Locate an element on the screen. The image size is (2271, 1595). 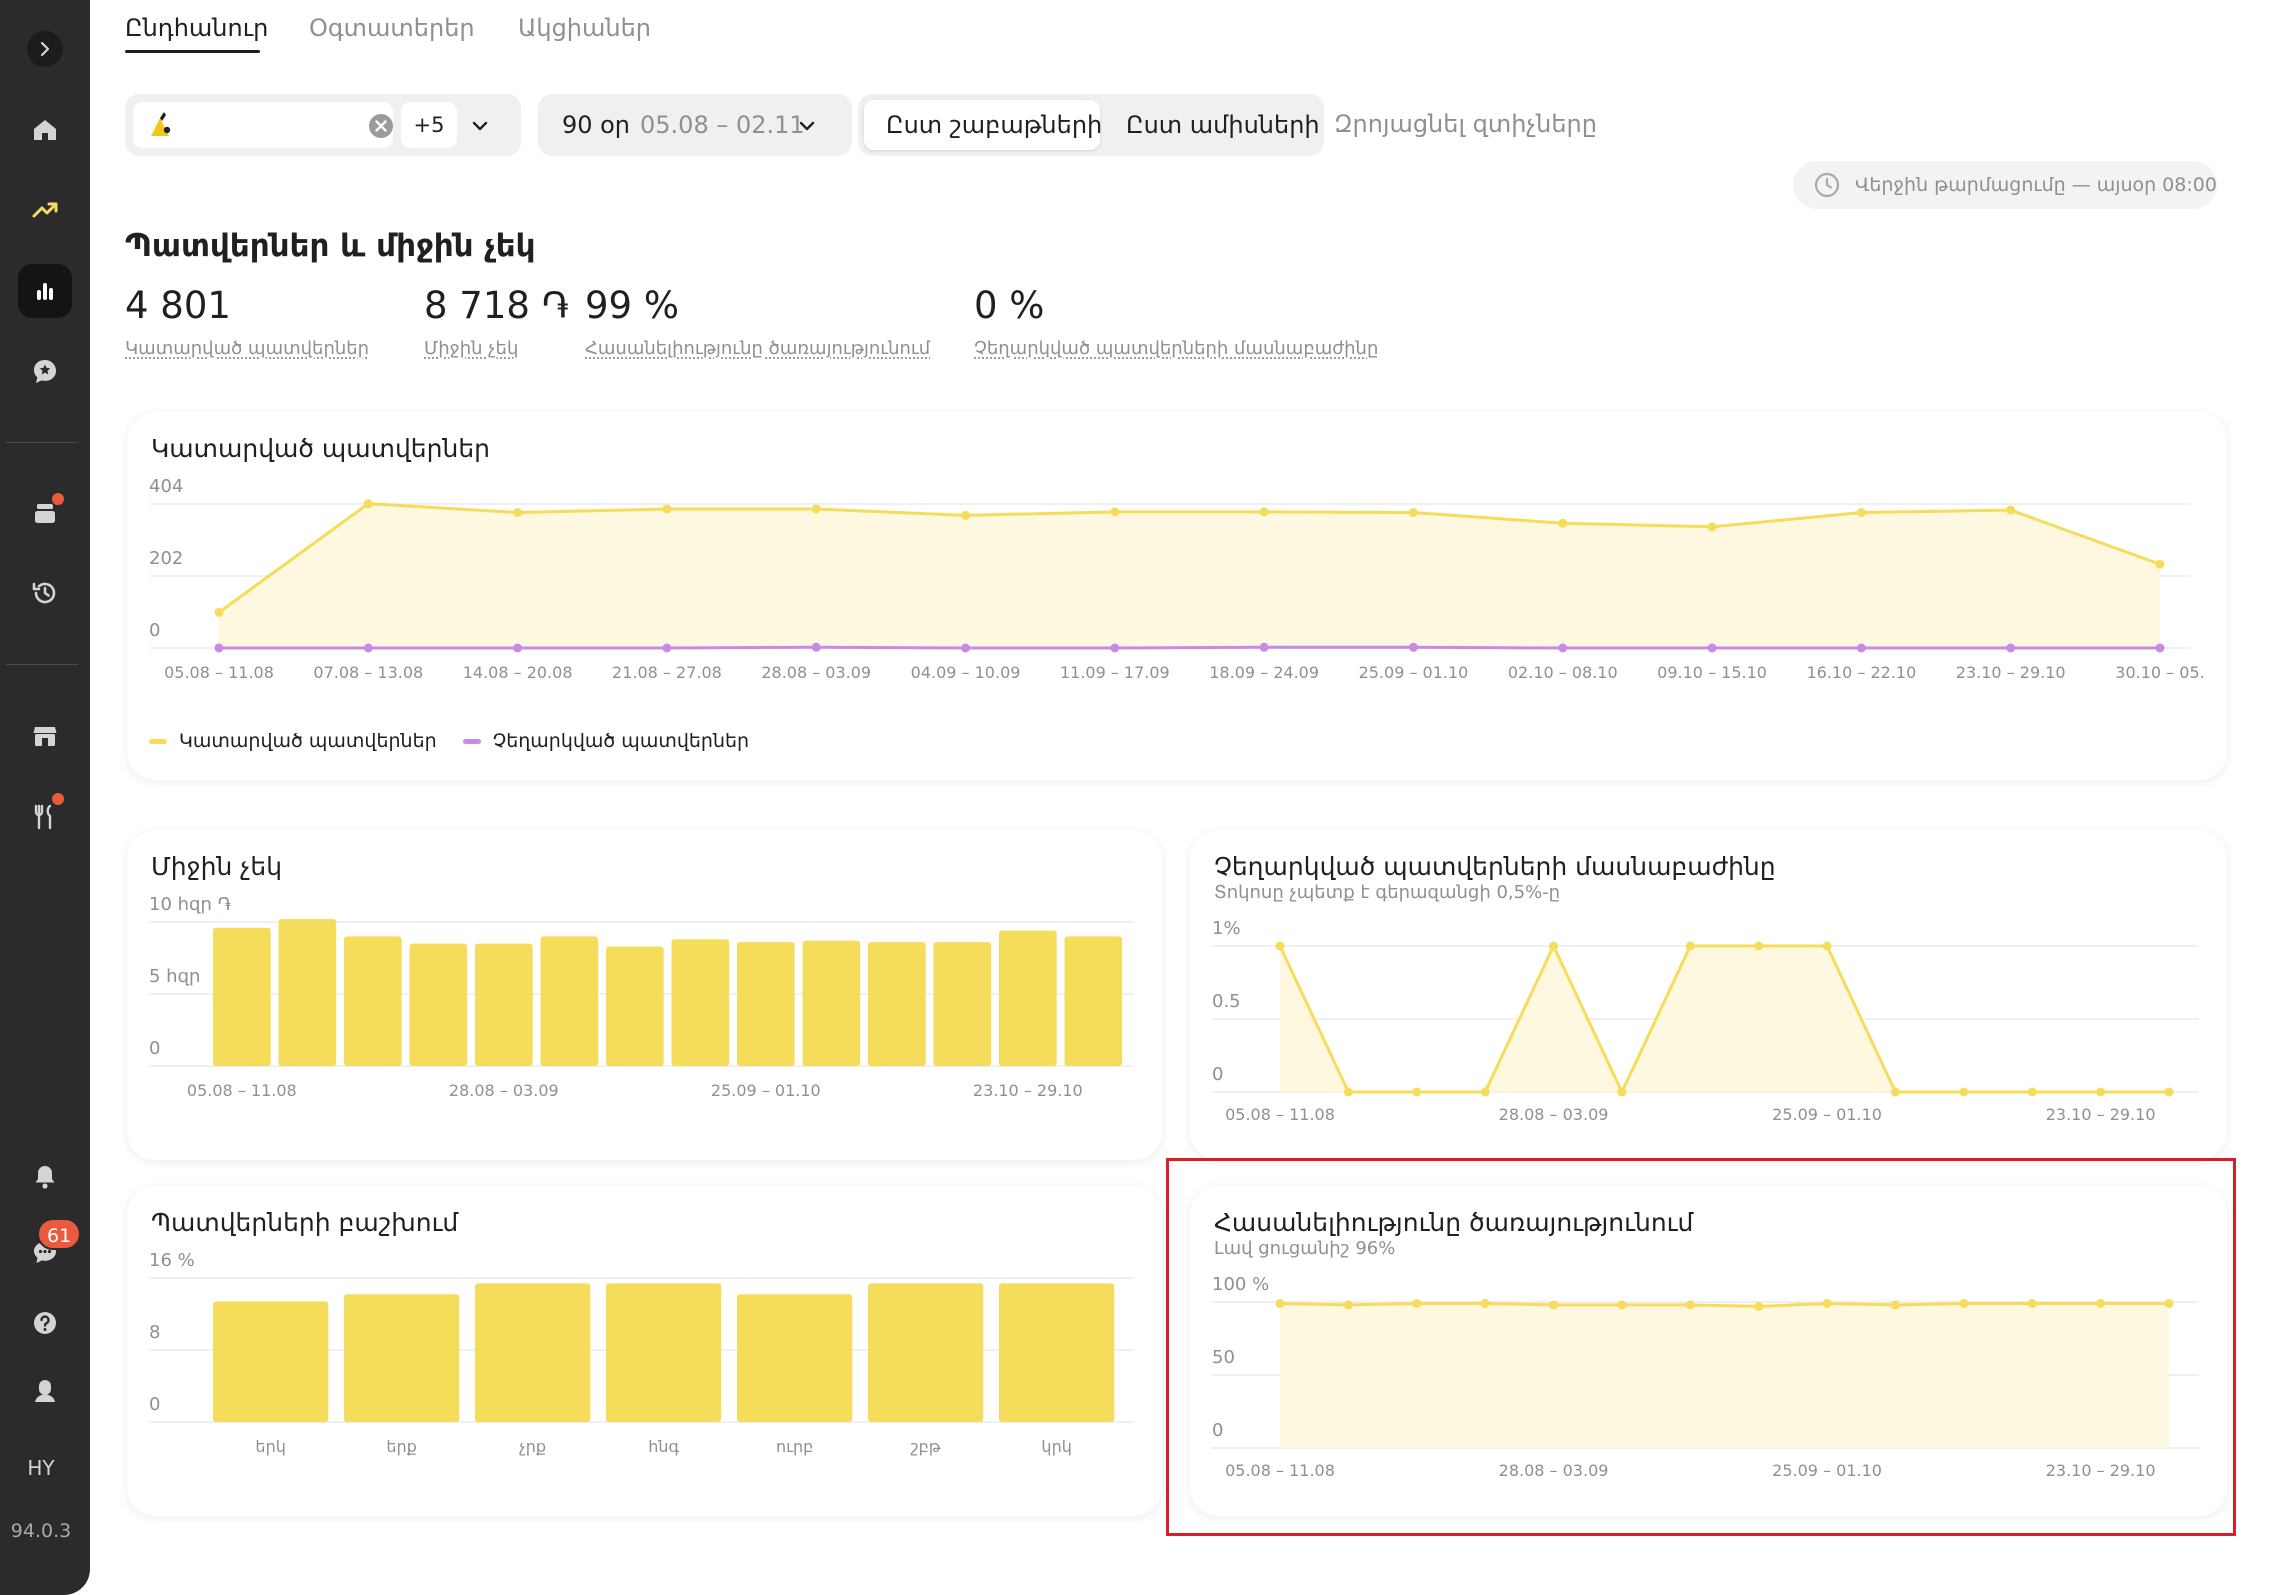
kpi-cancel-share-label: Չեղարկված պատվերների մասնաբաժինը is located at coordinates (1176, 348).